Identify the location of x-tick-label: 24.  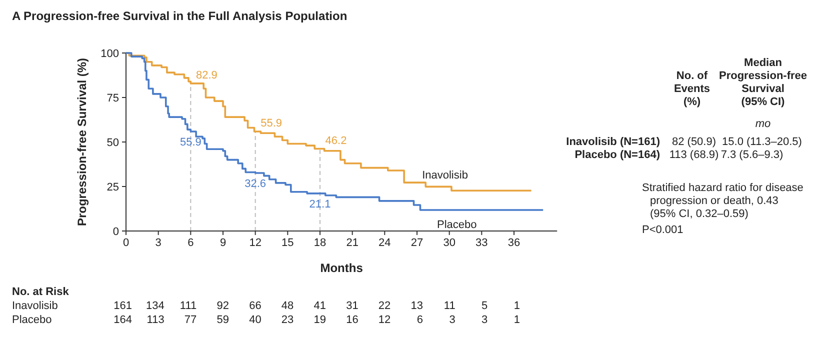
(384, 243).